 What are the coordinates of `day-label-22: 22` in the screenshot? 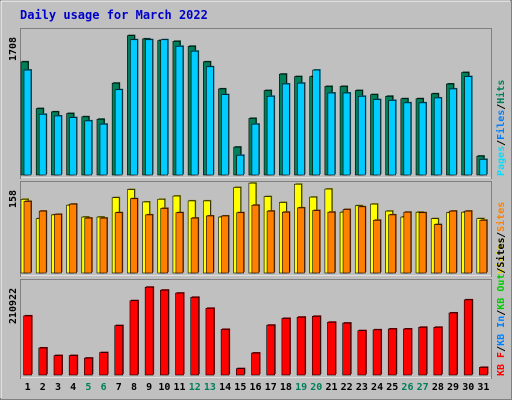 It's located at (346, 387).